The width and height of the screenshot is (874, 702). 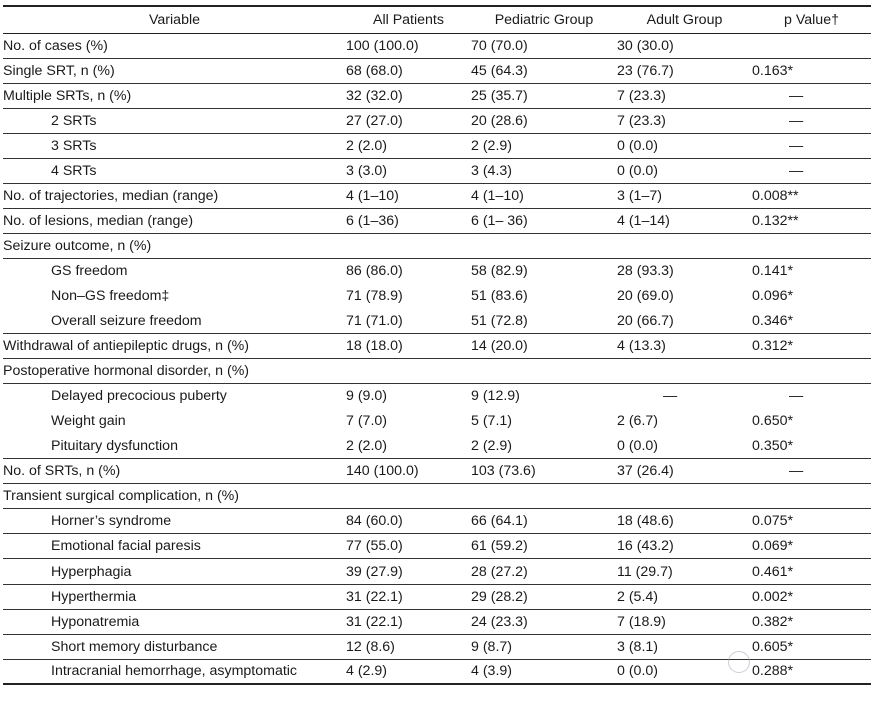 I want to click on table-row: Seizure outcome, n (%), so click(x=437, y=246).